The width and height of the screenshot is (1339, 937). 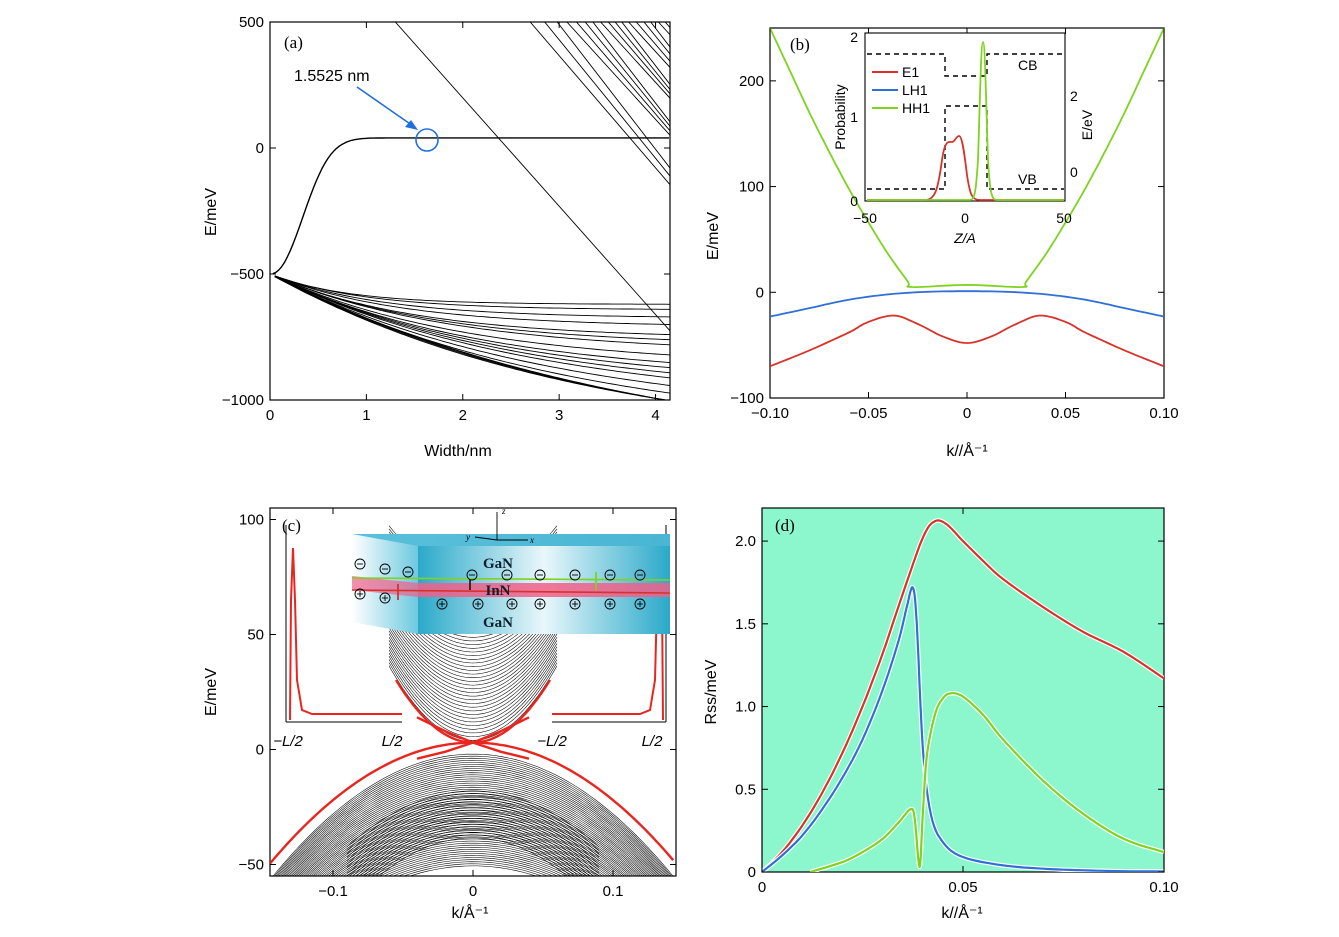 What do you see at coordinates (1163, 413) in the screenshot?
I see `panel-b-xtick-label: 0.10` at bounding box center [1163, 413].